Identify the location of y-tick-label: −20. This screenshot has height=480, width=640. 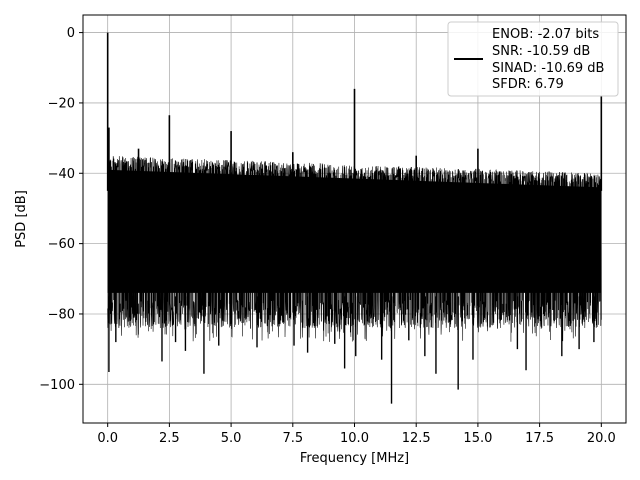
(61, 103).